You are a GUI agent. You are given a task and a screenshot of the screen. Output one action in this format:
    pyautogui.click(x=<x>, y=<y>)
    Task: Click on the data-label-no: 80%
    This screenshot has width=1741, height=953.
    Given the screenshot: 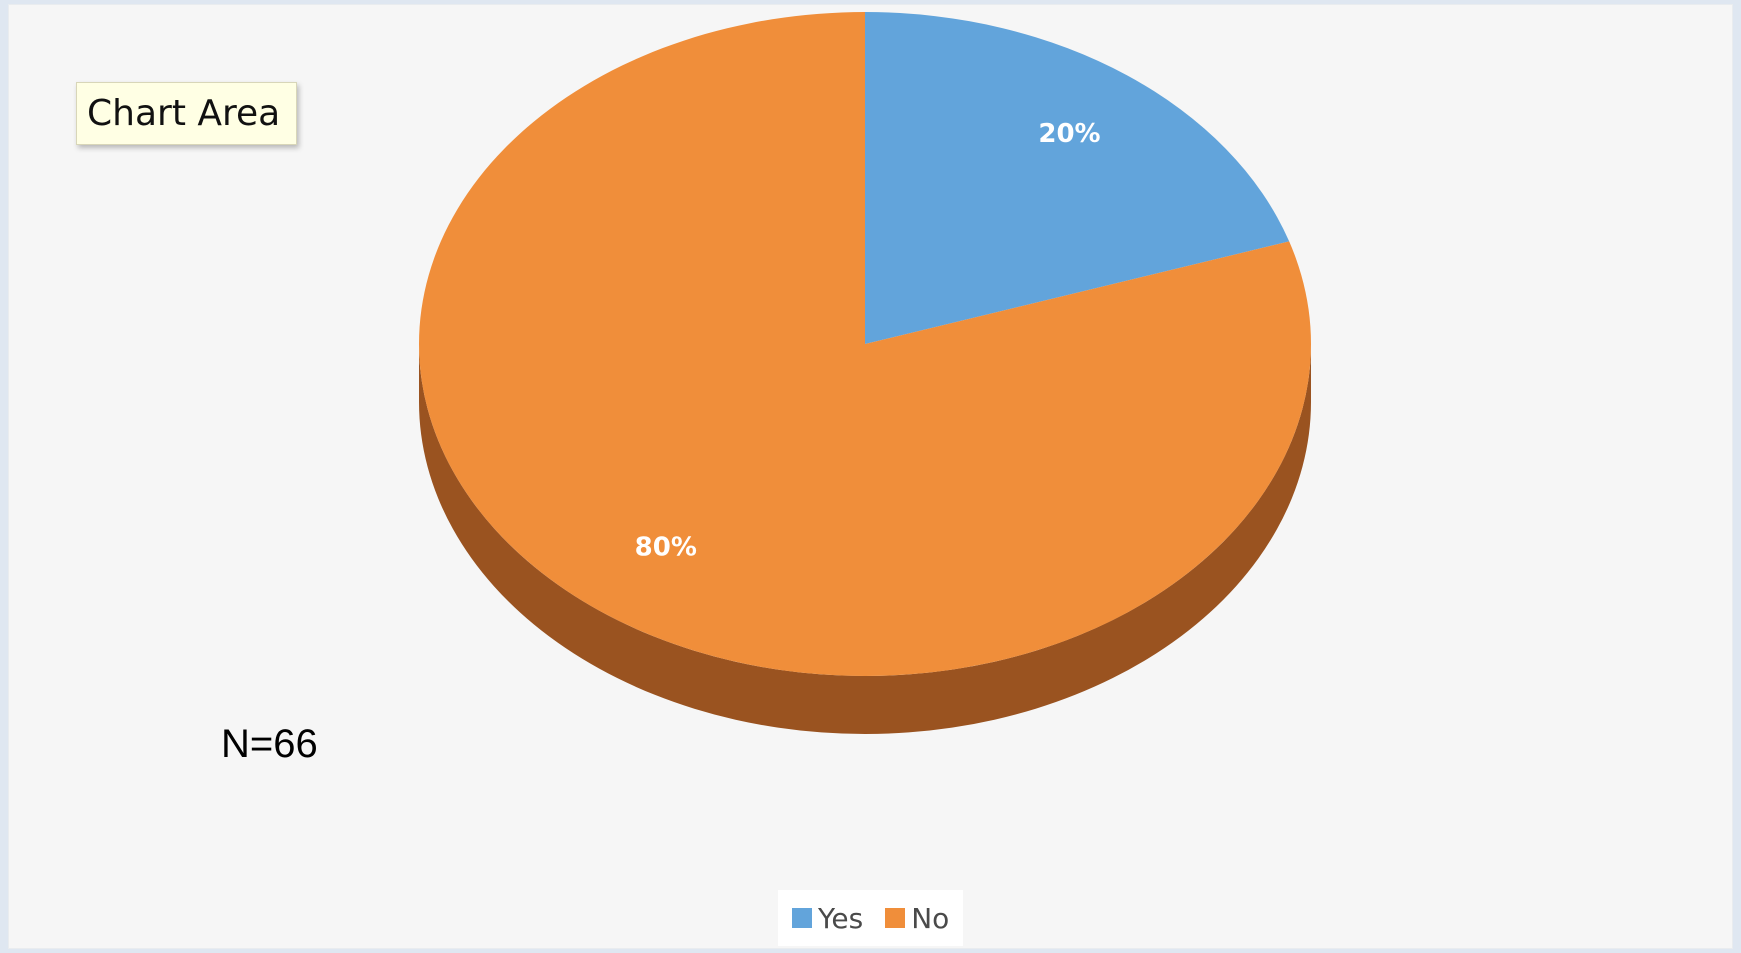 What is the action you would take?
    pyautogui.click(x=666, y=548)
    